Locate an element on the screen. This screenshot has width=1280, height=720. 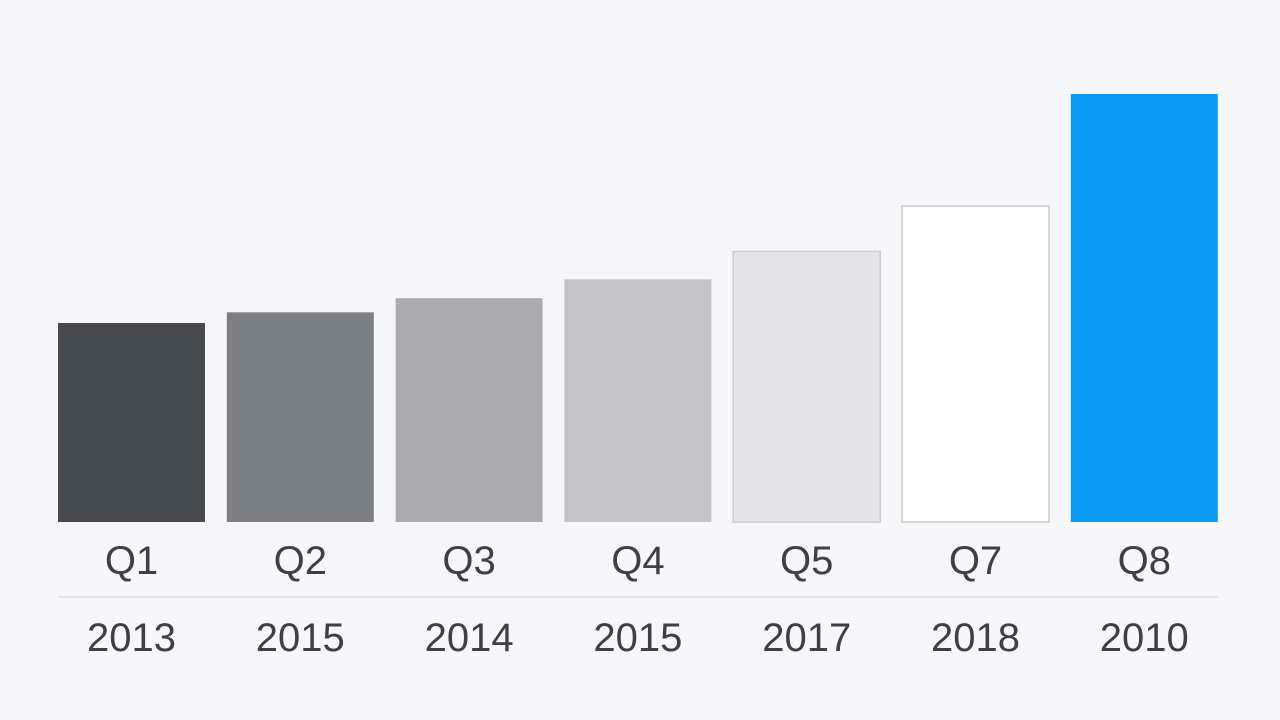
year-labels: 2013 2015 2014 2015 2017 2018 2010 is located at coordinates (638, 638).